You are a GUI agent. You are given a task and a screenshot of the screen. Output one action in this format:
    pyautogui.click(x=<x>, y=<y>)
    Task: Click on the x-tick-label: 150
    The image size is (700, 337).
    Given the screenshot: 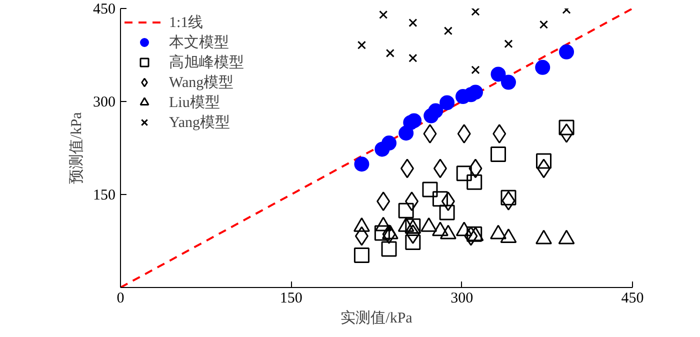 What is the action you would take?
    pyautogui.click(x=291, y=298)
    